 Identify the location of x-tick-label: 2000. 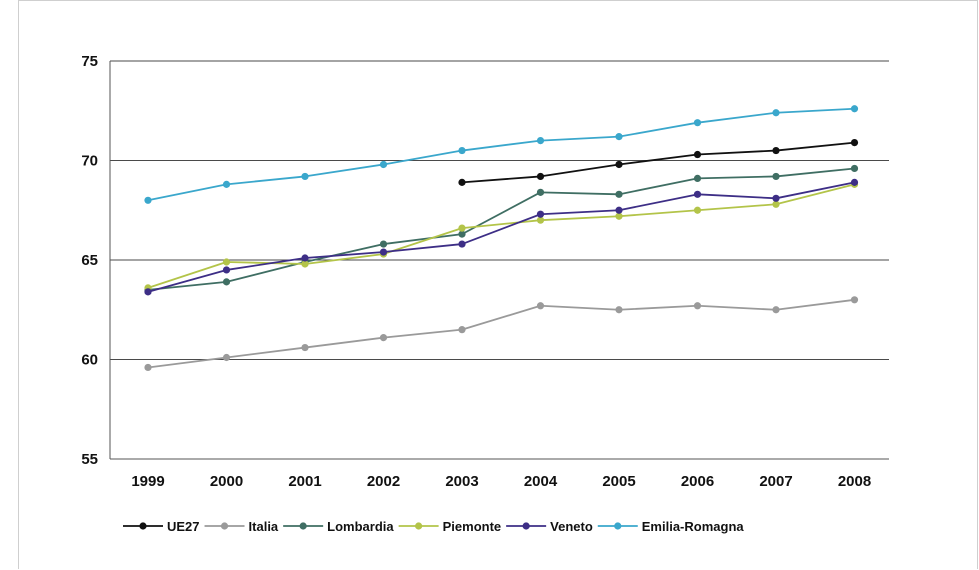
(226, 481).